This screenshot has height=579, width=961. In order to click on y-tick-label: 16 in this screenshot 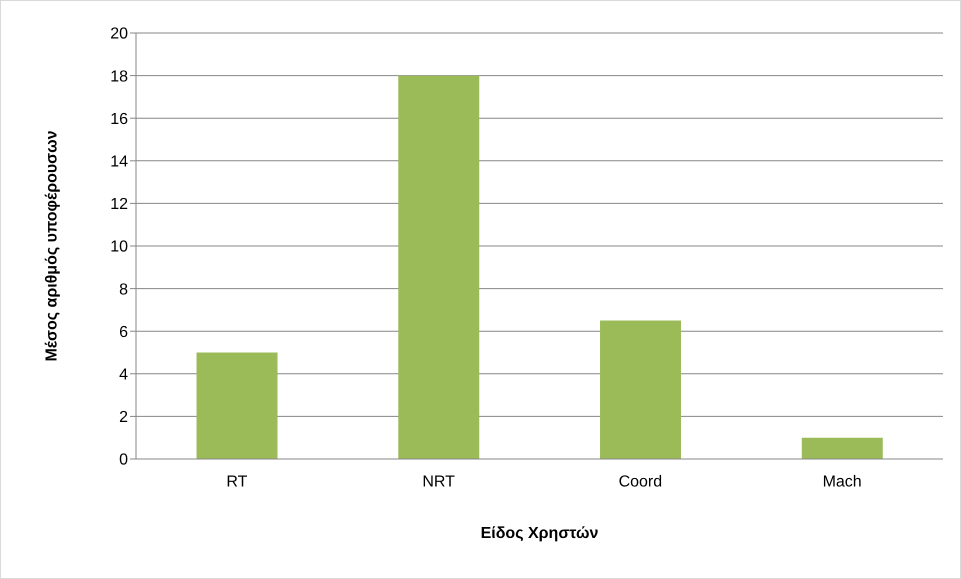, I will do `click(119, 119)`.